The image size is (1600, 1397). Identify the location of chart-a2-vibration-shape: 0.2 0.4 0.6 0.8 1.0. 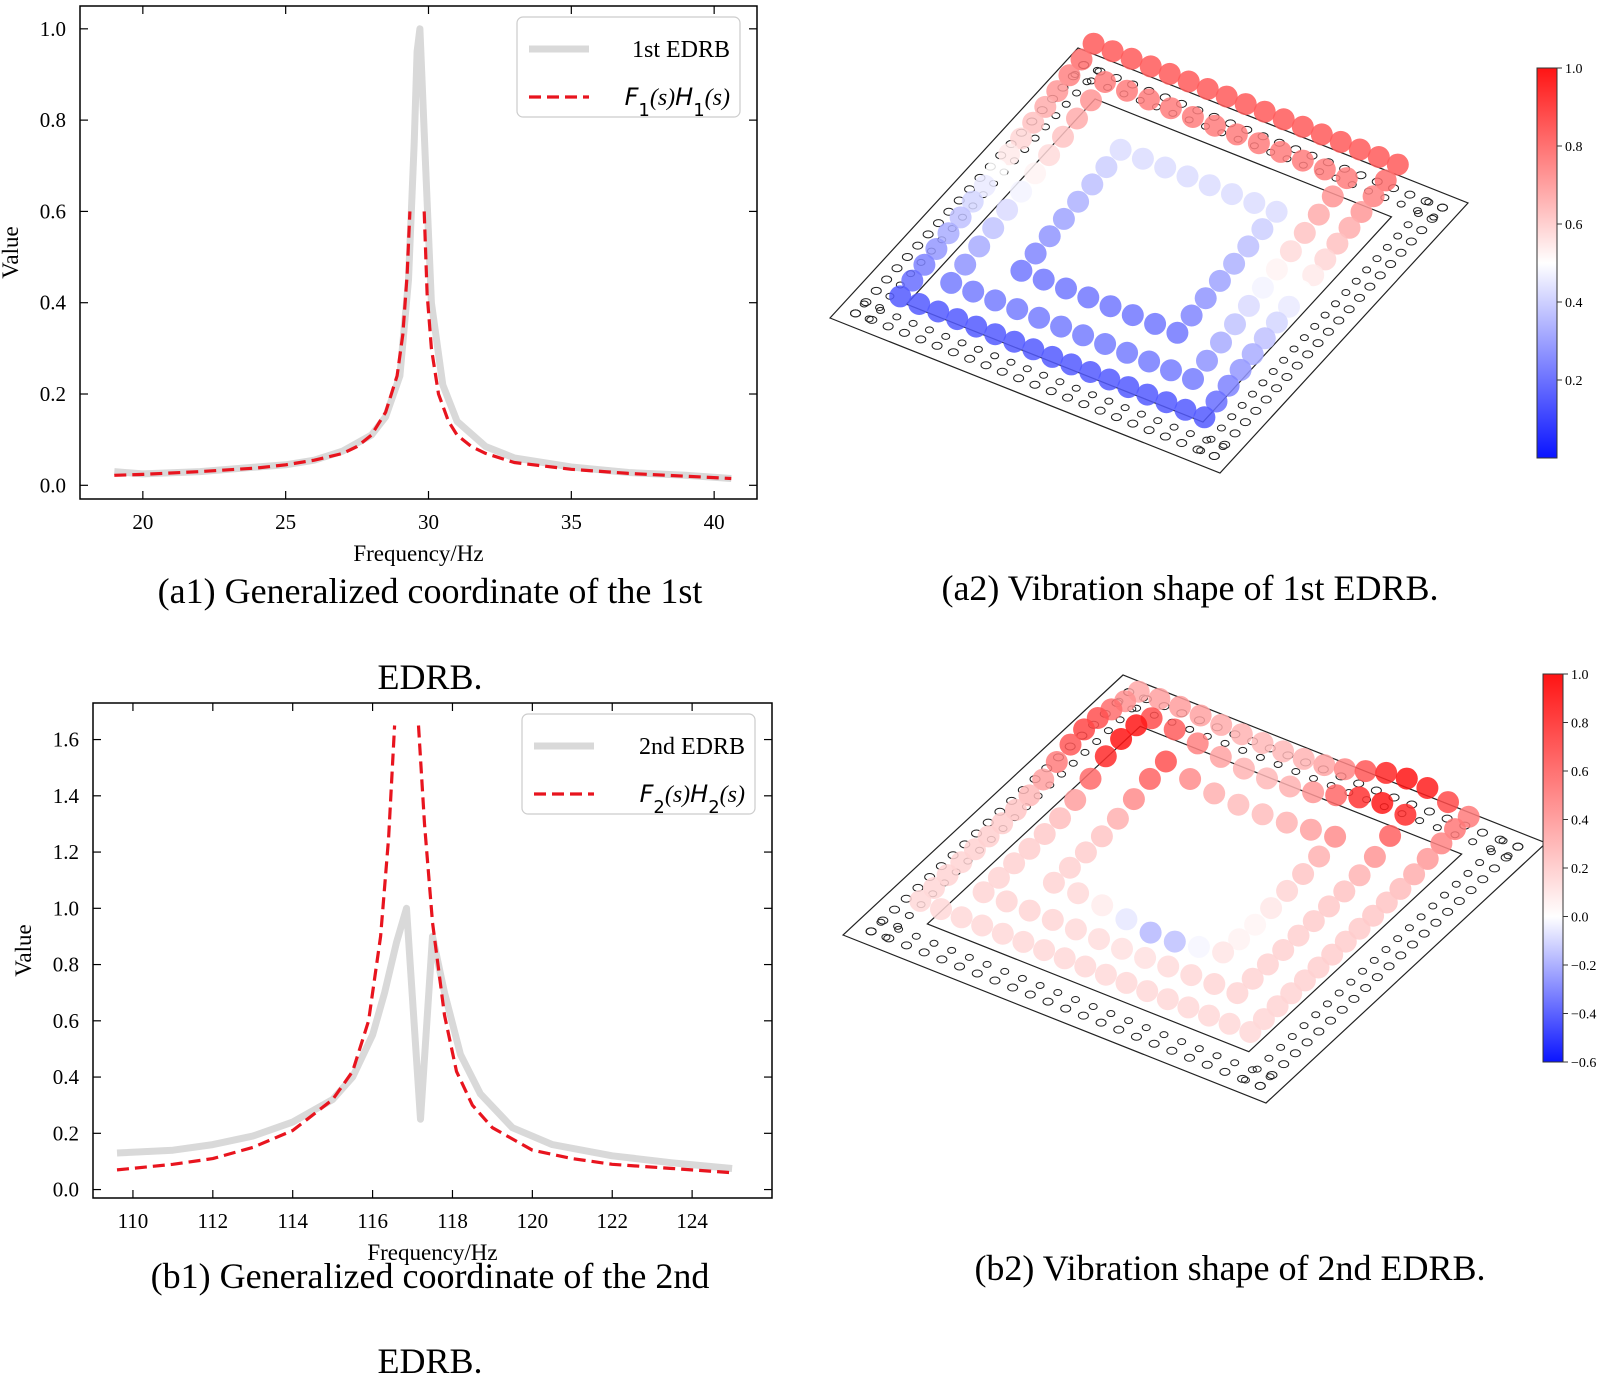
(1205, 253).